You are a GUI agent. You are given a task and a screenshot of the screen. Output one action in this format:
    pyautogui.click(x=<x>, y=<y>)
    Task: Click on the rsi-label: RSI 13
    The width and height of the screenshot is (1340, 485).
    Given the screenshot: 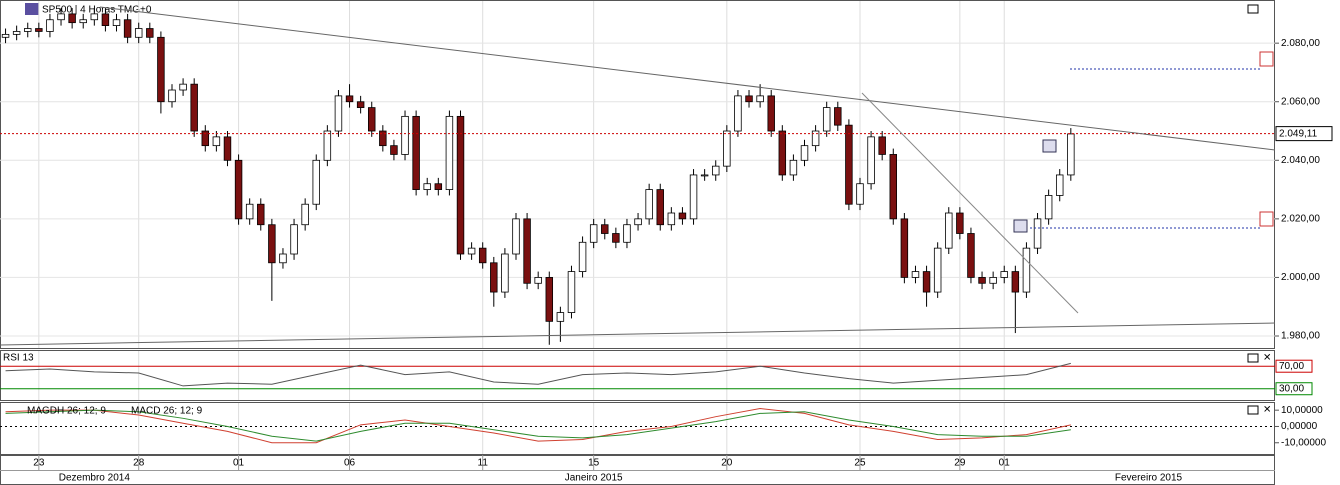 What is the action you would take?
    pyautogui.click(x=18, y=358)
    